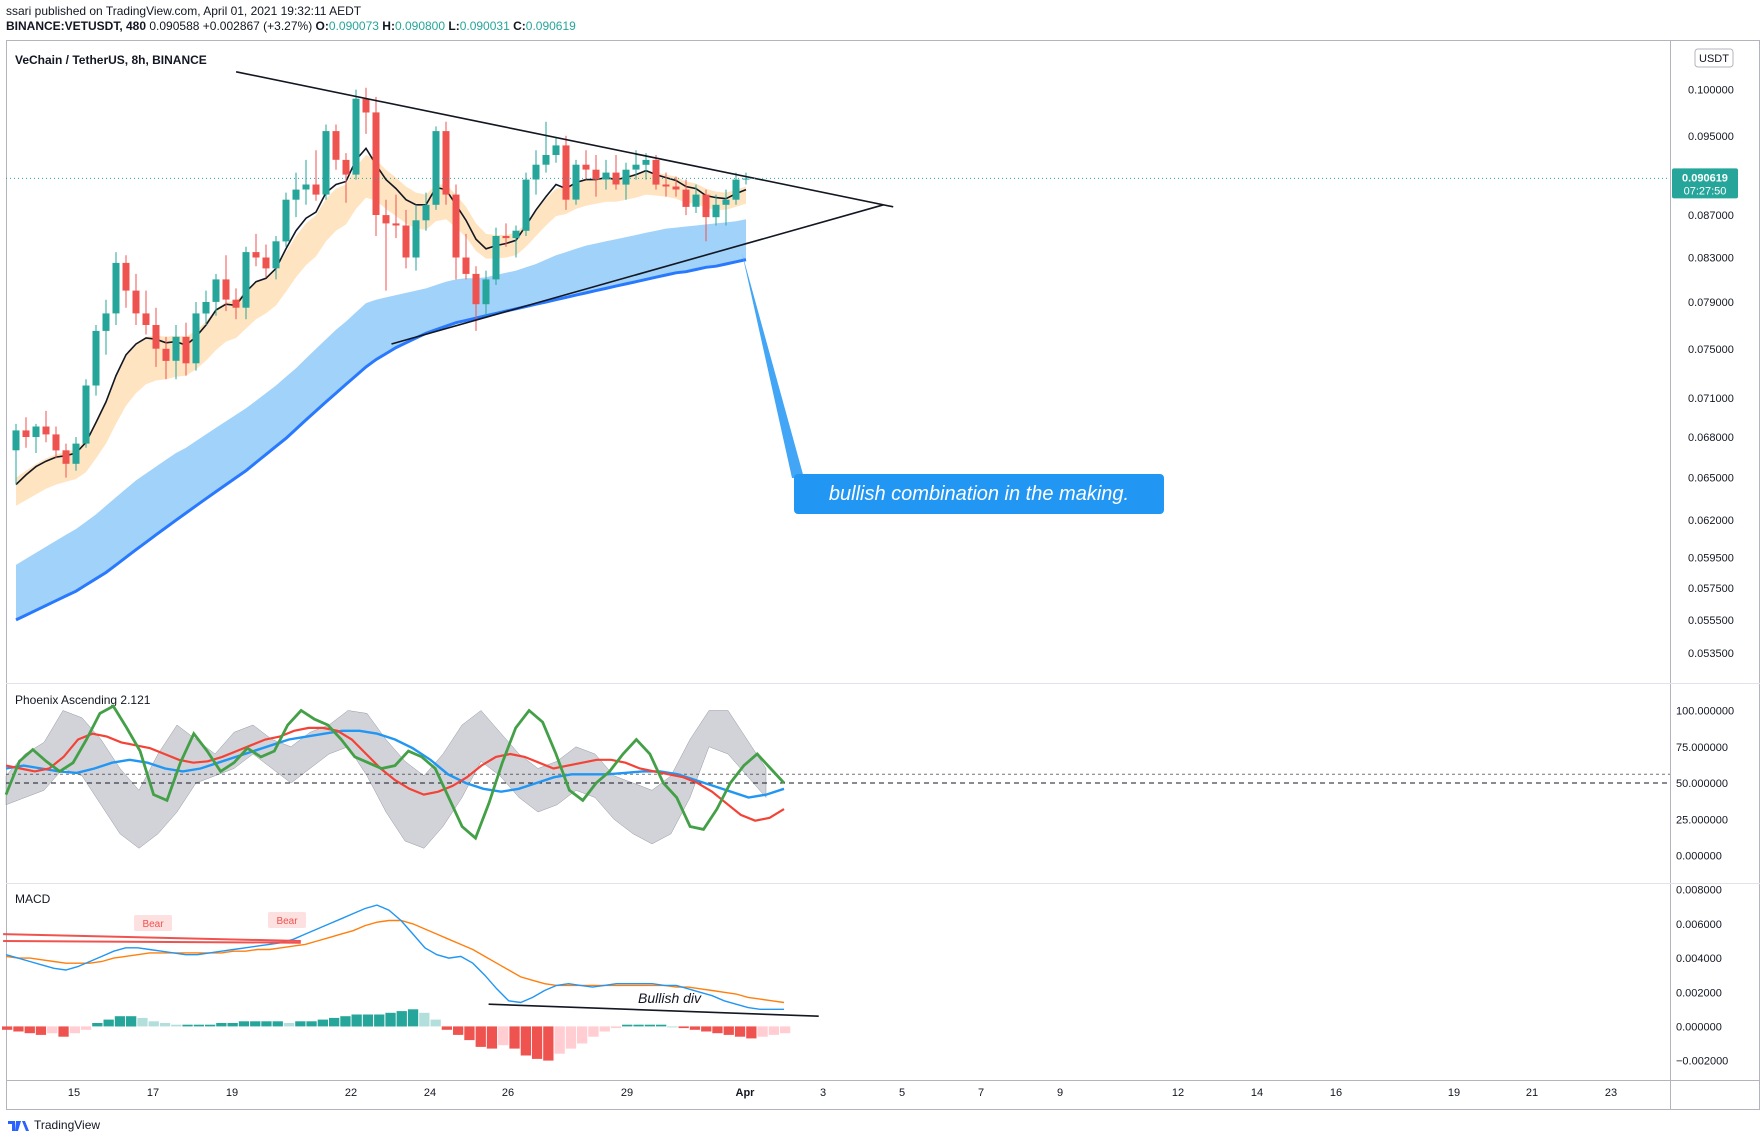  I want to click on trendline-lower, so click(637, 274).